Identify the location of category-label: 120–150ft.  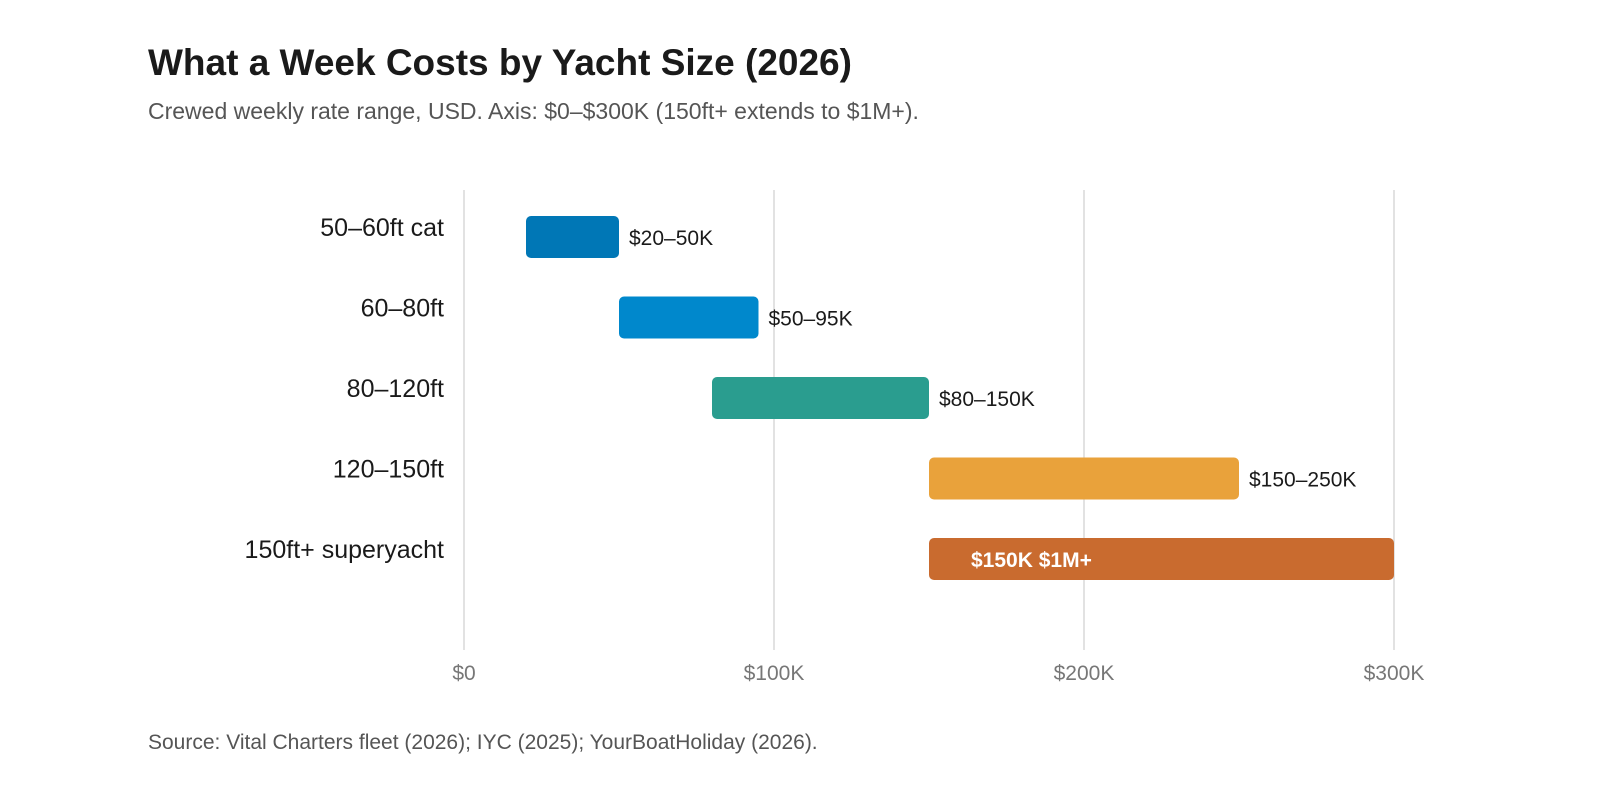
(388, 470).